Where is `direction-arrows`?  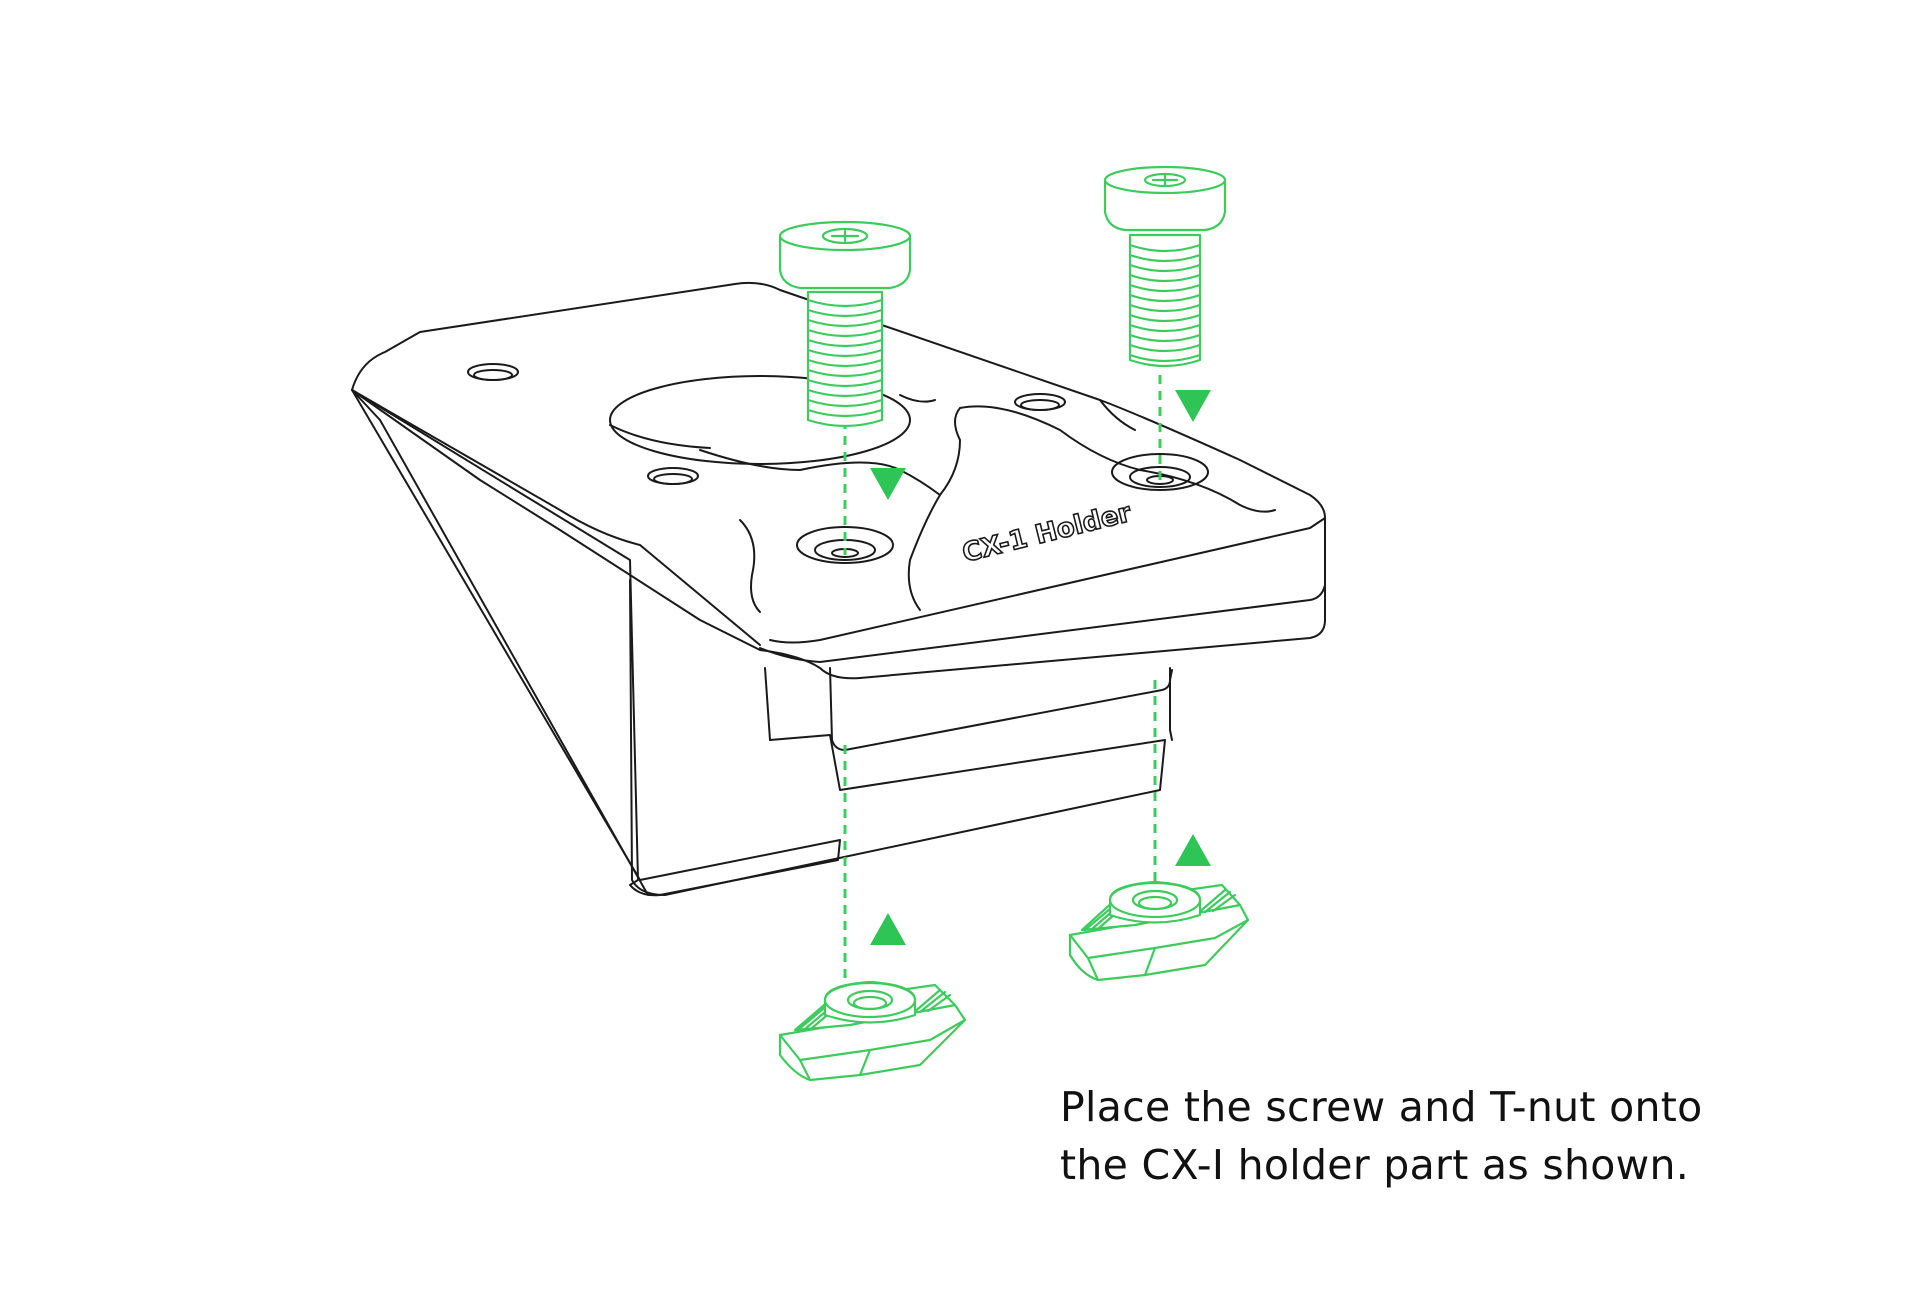 direction-arrows is located at coordinates (1040, 667).